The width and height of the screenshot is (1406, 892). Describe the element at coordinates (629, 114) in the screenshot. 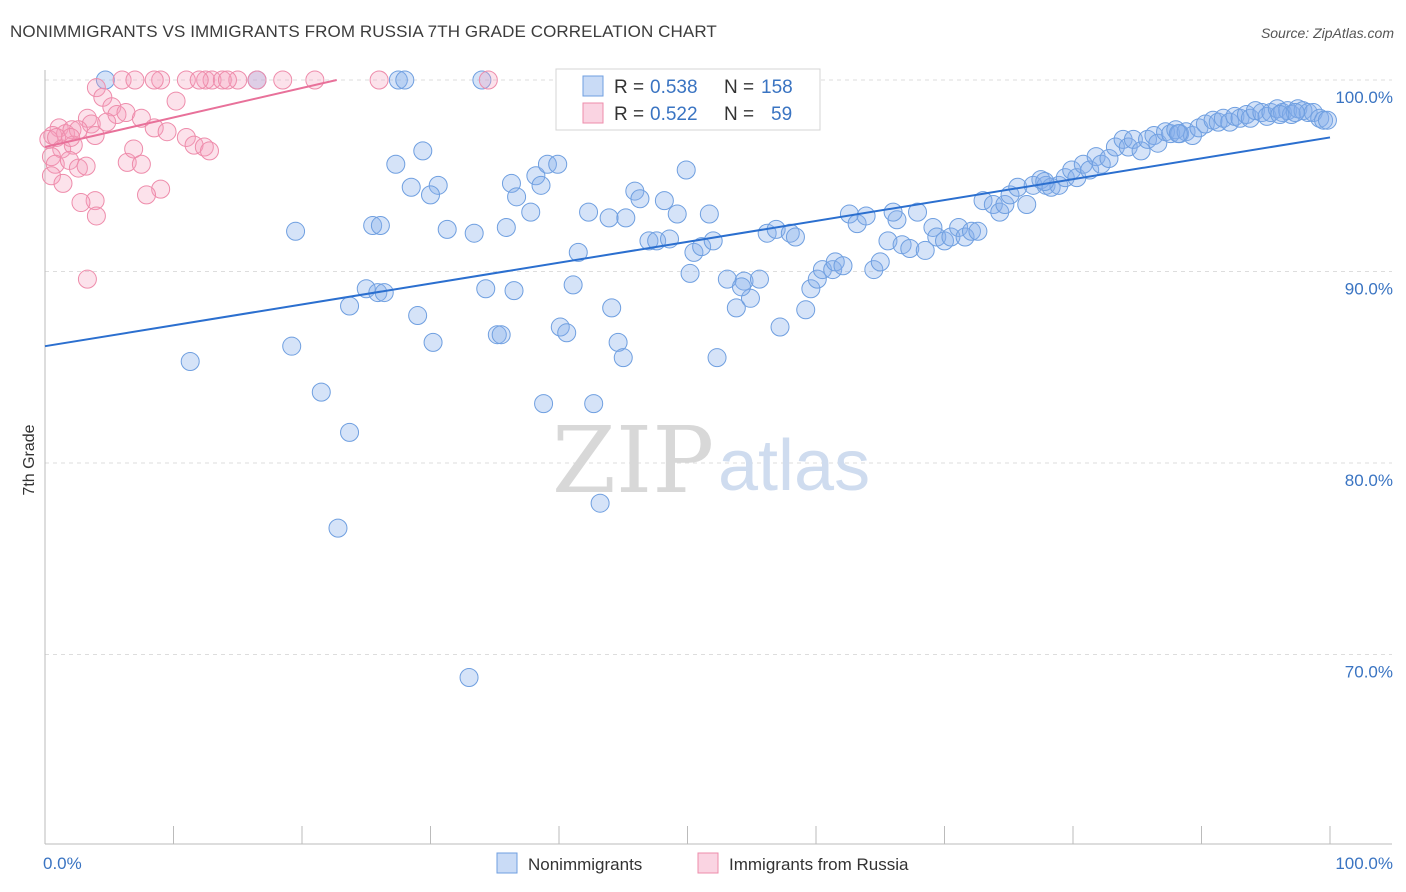

I see `stats-r-label-pink: R =` at that location.